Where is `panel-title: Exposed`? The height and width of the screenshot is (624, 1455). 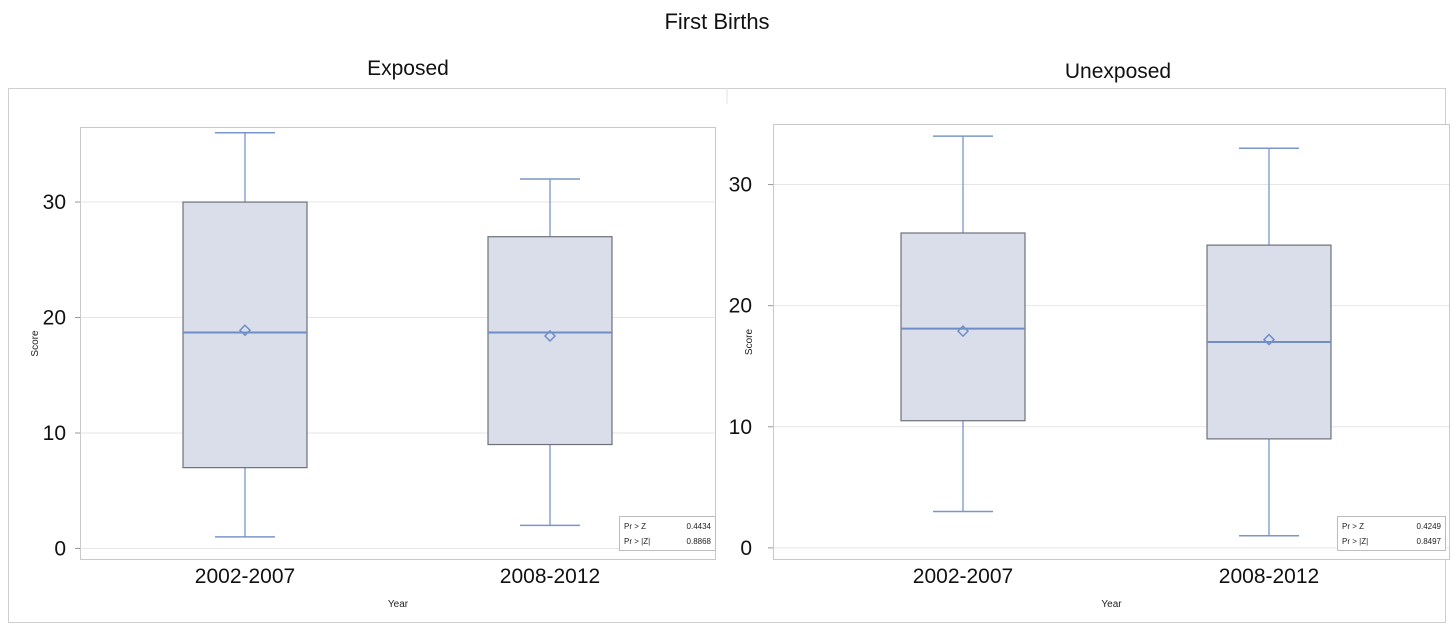
panel-title: Exposed is located at coordinates (408, 68).